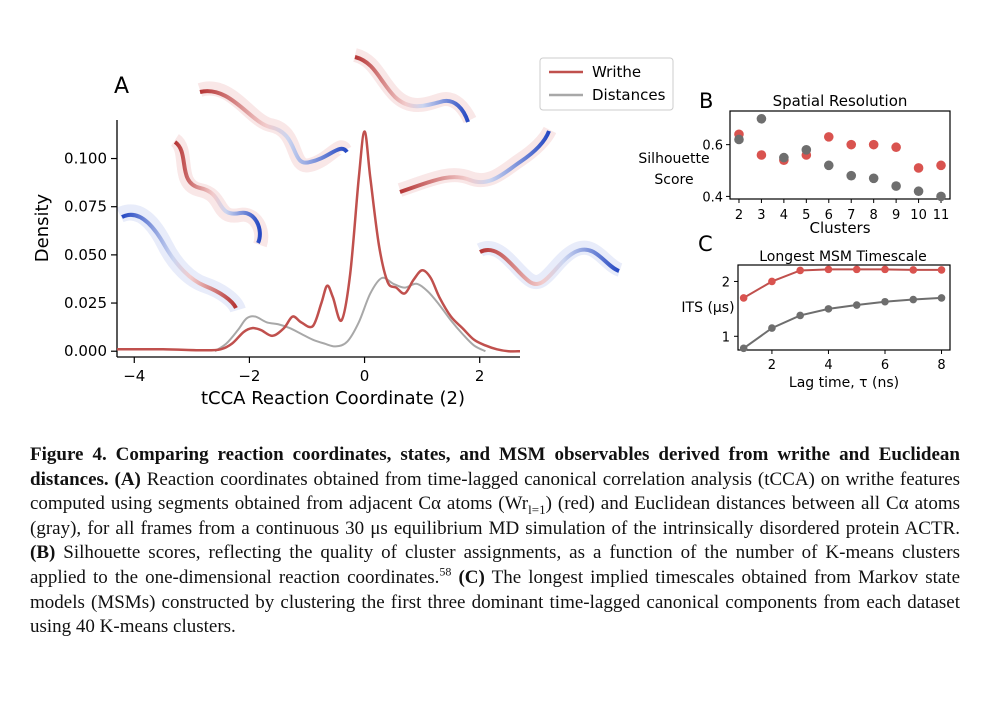 This screenshot has width=1000, height=703. Describe the element at coordinates (726, 337) in the screenshot. I see `panel-c-y-tick-label: 1` at that location.